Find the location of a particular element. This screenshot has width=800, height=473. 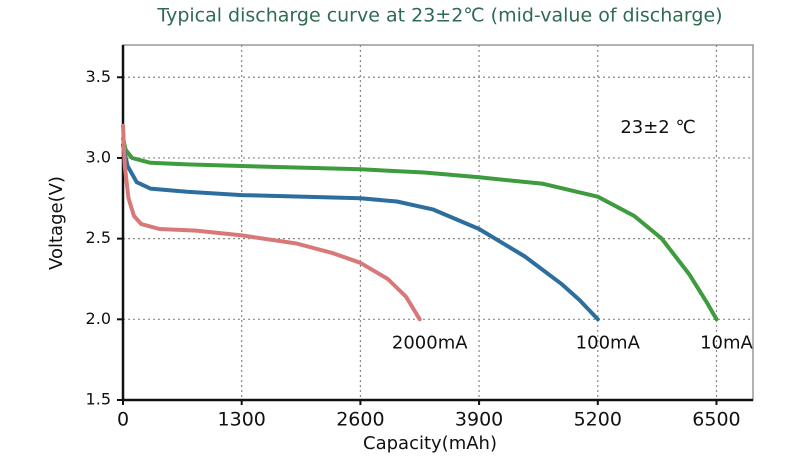

x-tick-label: 3900 is located at coordinates (479, 420).